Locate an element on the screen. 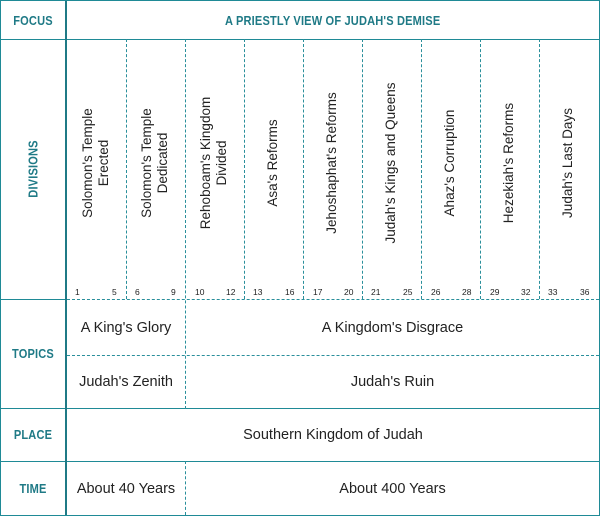 This screenshot has width=600, height=516. topic-kingdoms-disgrace: A Kingdom's Disgrace is located at coordinates (392, 327).